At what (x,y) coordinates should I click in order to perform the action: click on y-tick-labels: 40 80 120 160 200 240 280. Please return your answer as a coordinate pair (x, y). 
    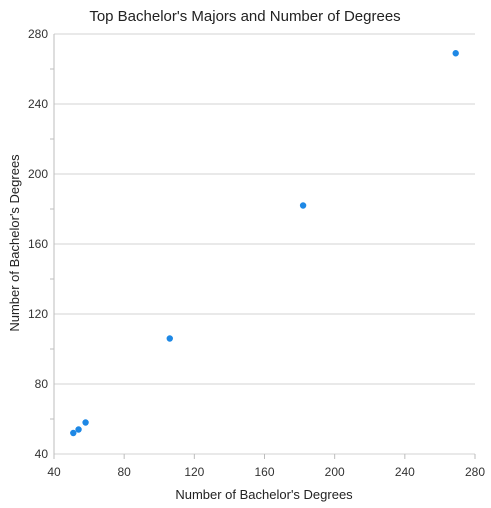
    Looking at the image, I should click on (38, 244).